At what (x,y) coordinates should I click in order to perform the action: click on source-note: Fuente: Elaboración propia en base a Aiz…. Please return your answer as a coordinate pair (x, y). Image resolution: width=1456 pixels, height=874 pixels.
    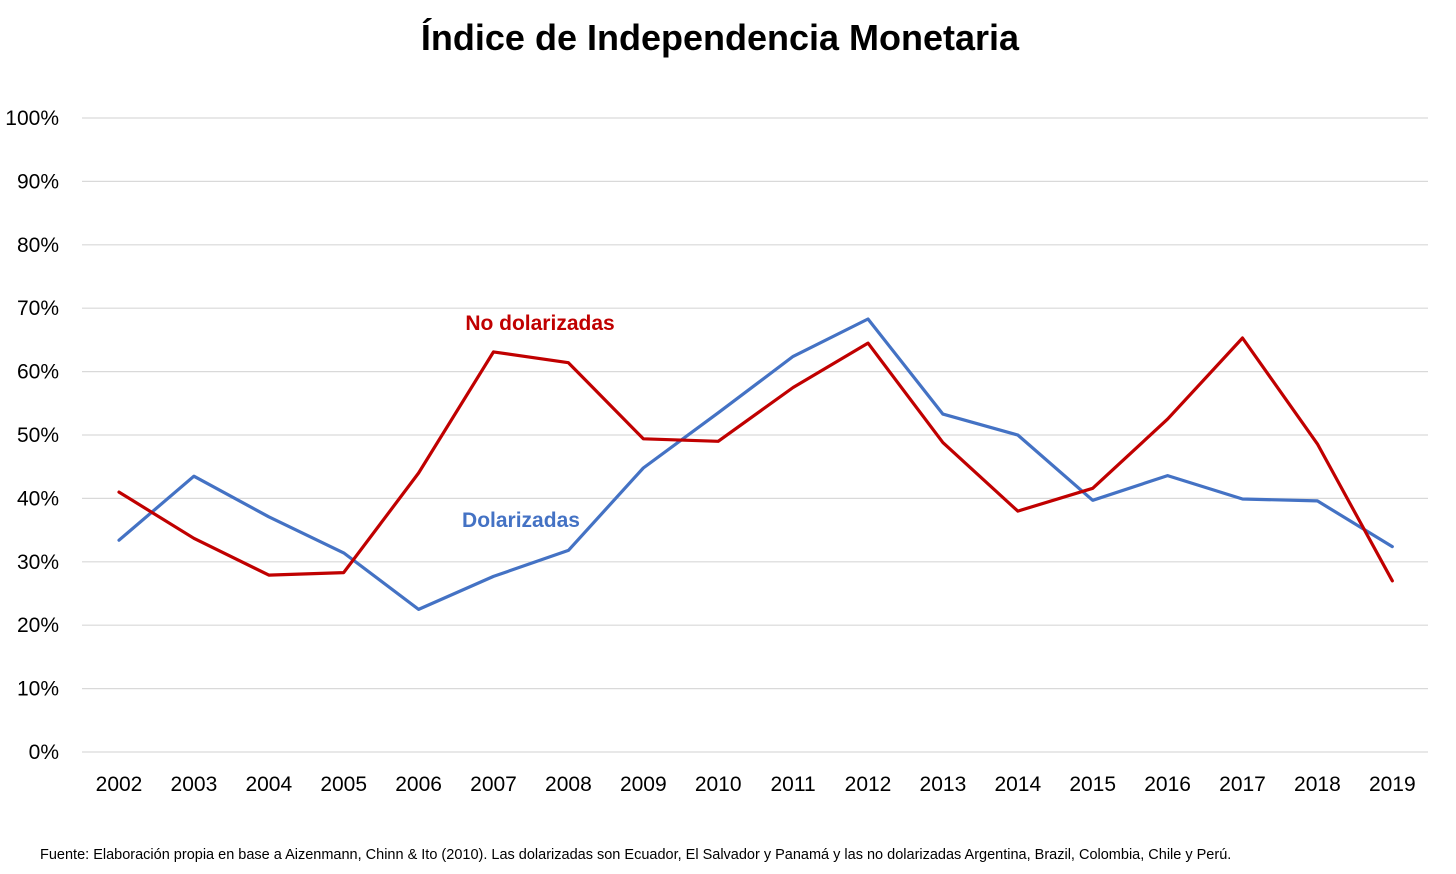
    Looking at the image, I should click on (635, 855).